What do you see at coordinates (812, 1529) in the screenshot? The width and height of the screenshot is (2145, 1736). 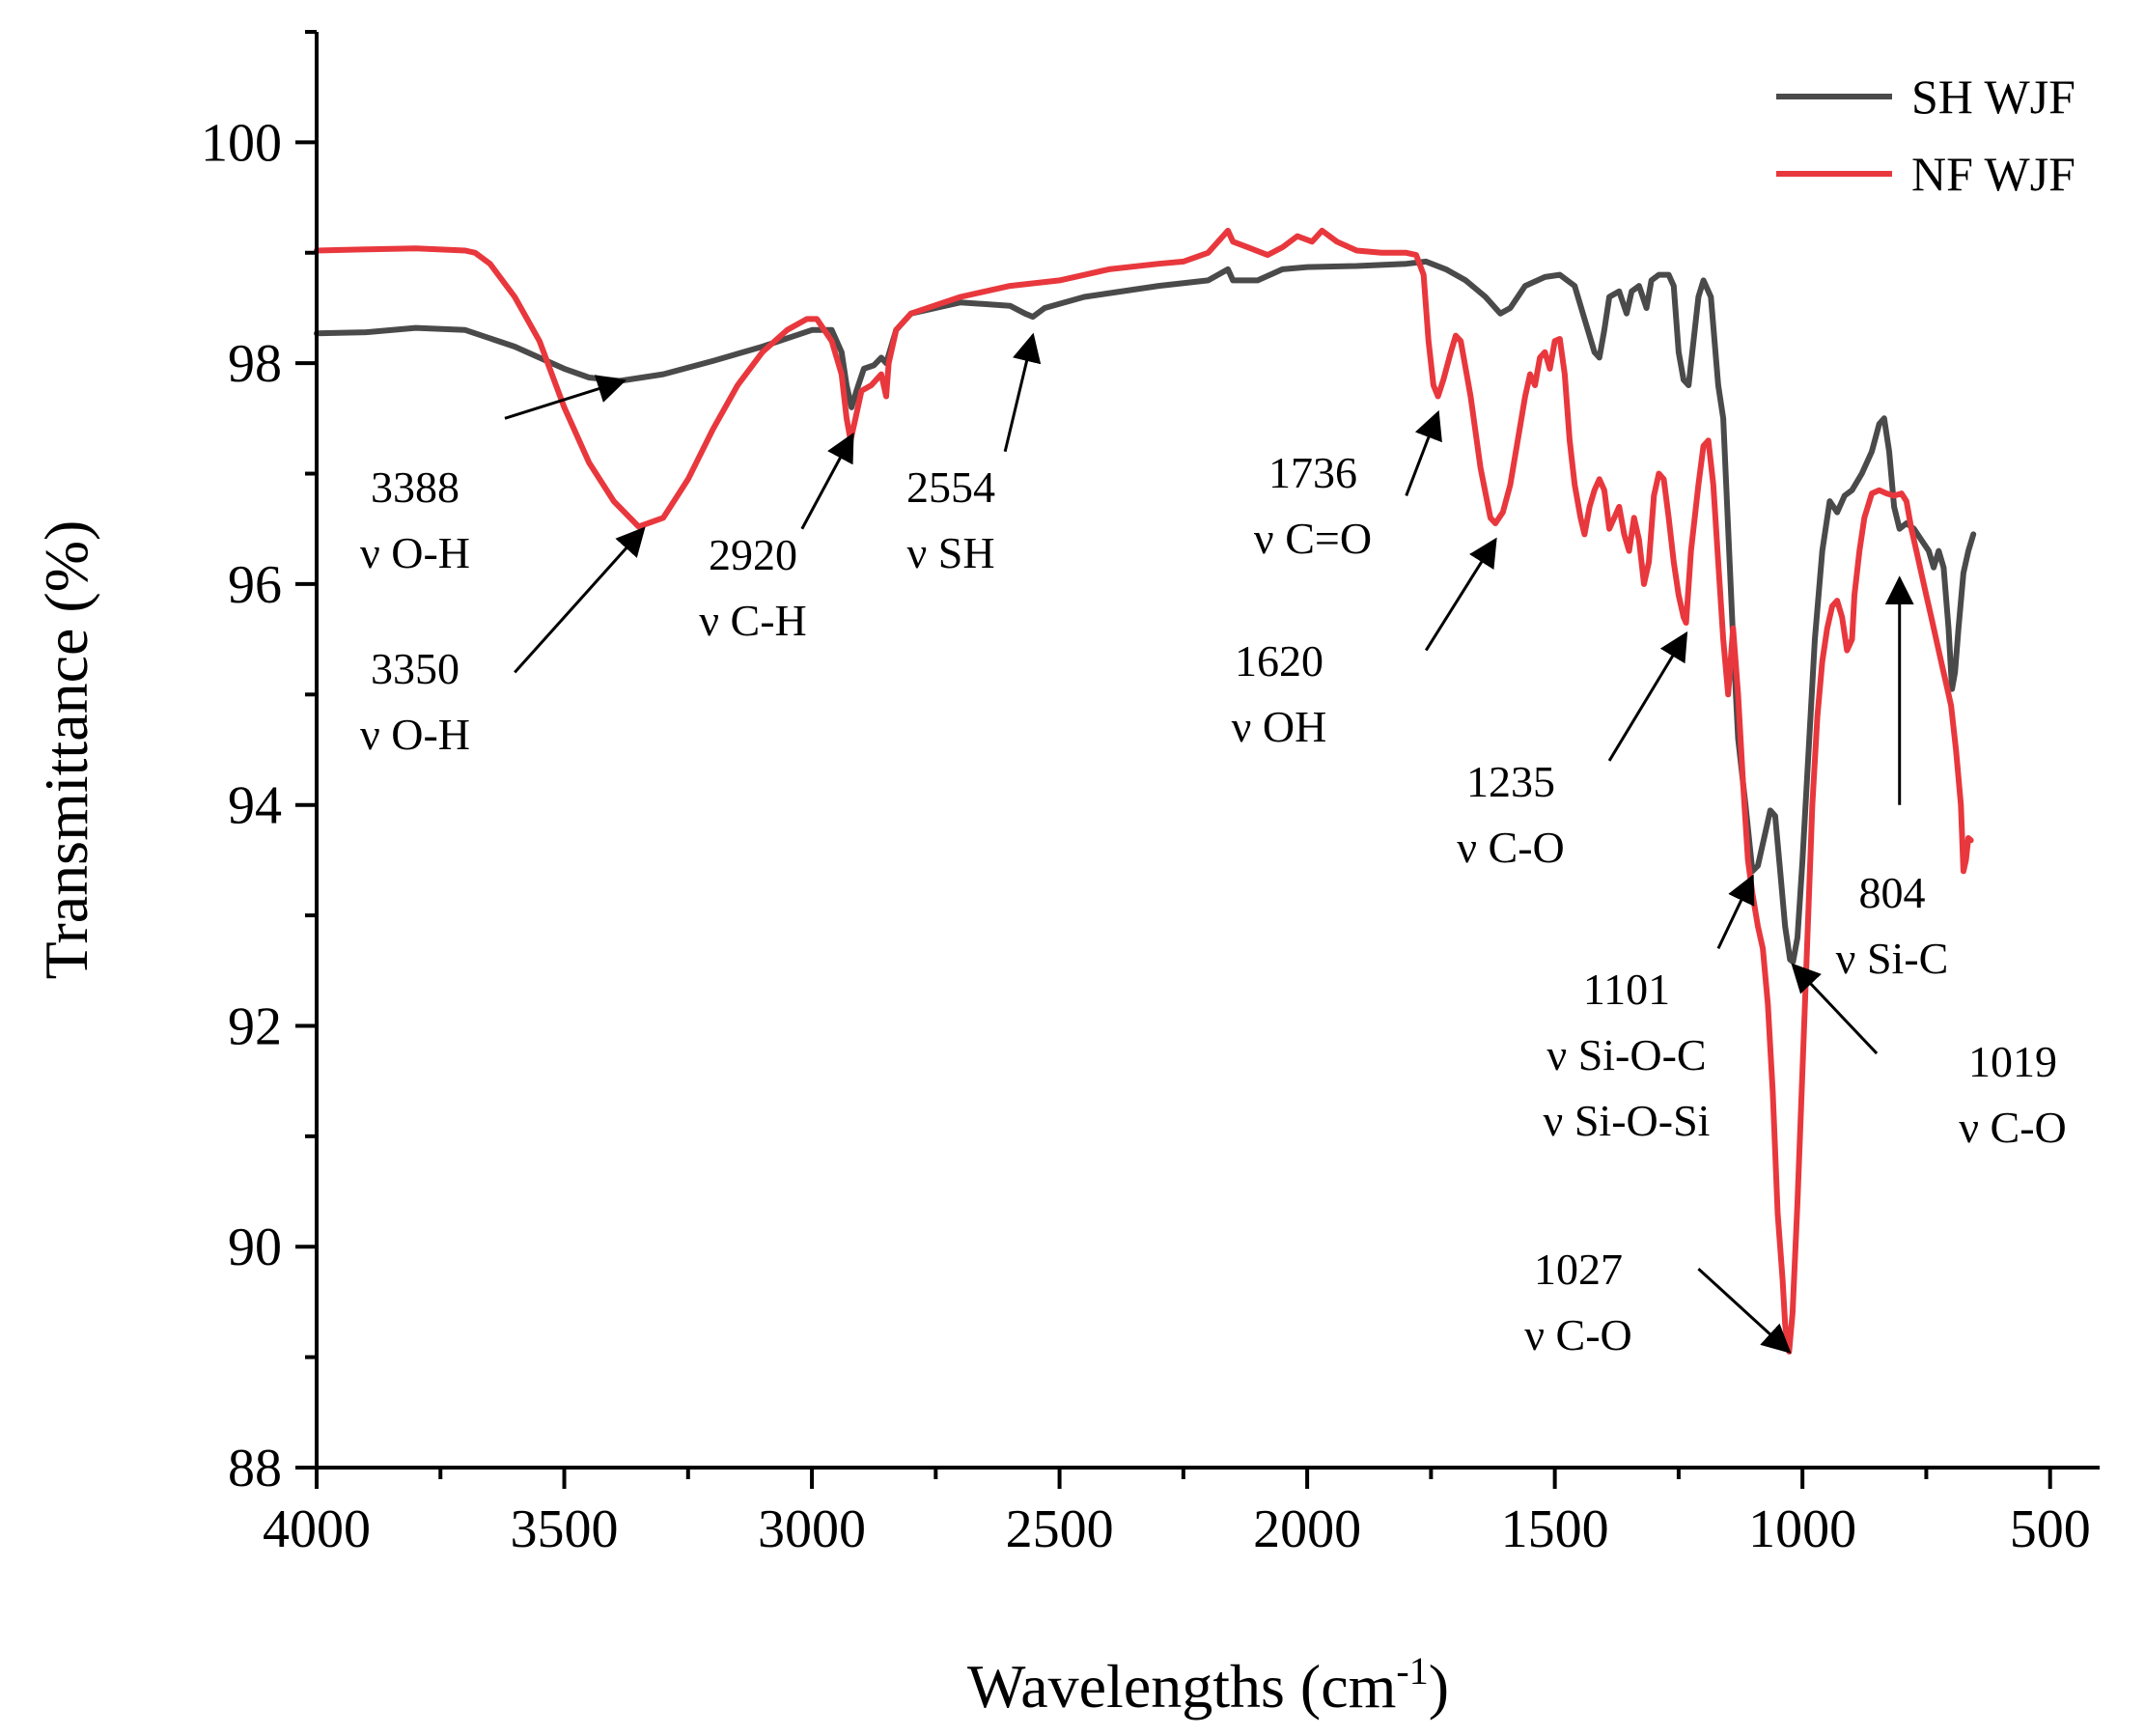 I see `x-tick-label: 3000` at bounding box center [812, 1529].